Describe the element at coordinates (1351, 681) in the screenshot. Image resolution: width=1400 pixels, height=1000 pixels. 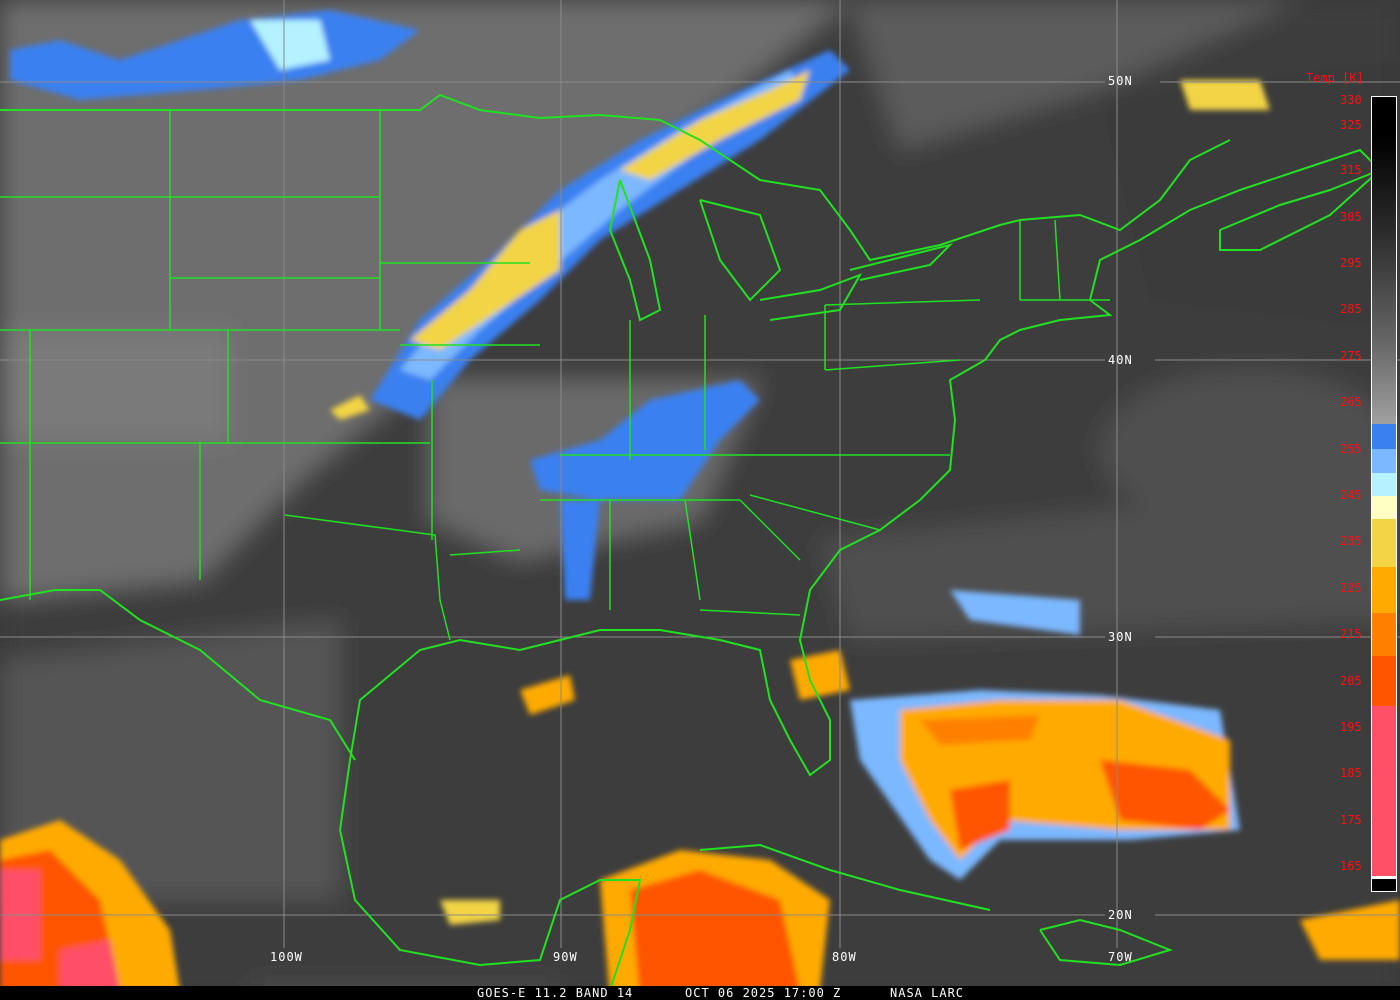
I see `colorbar-tick-label: 205` at that location.